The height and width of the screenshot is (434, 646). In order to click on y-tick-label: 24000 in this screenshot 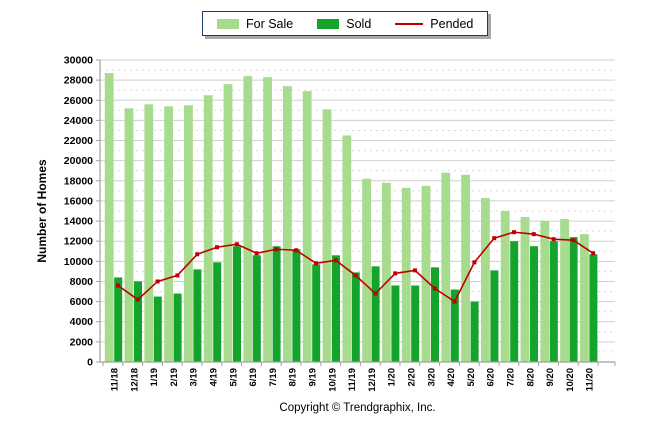, I will do `click(78, 121)`.